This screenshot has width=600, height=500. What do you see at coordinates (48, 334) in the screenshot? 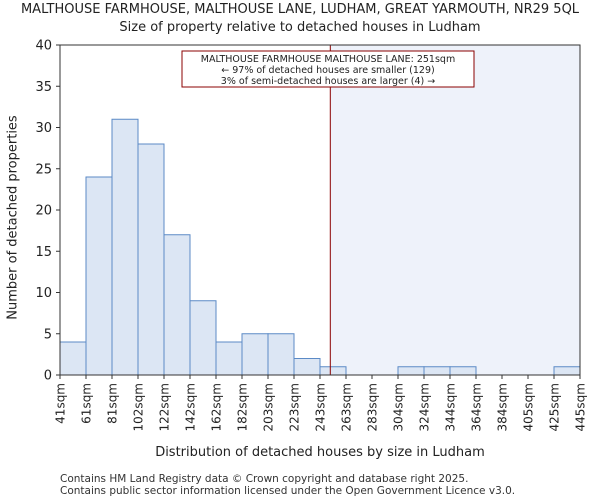
I see `y-tick-label: 5` at bounding box center [48, 334].